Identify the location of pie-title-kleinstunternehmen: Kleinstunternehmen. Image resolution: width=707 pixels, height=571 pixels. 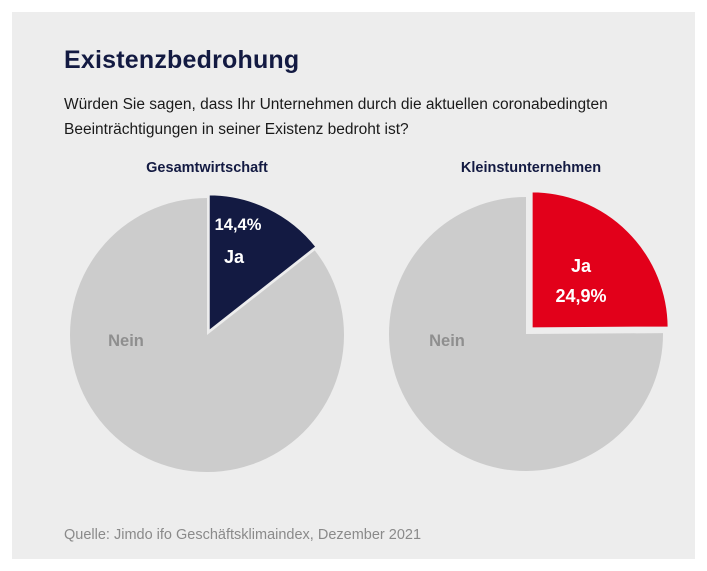
(531, 168).